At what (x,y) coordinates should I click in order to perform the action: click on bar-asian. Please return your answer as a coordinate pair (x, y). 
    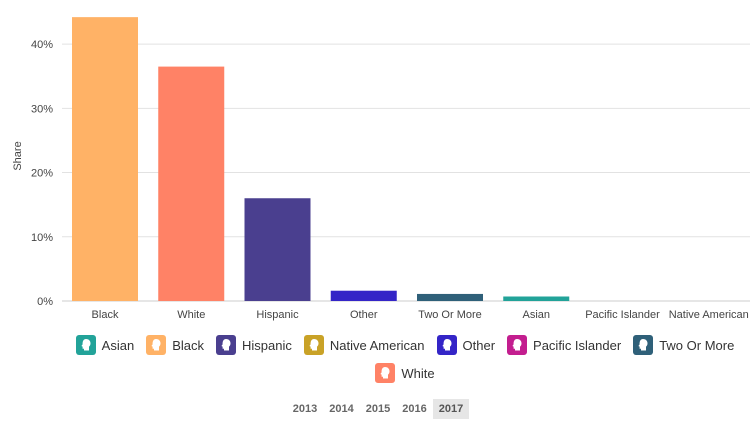
    Looking at the image, I should click on (536, 298).